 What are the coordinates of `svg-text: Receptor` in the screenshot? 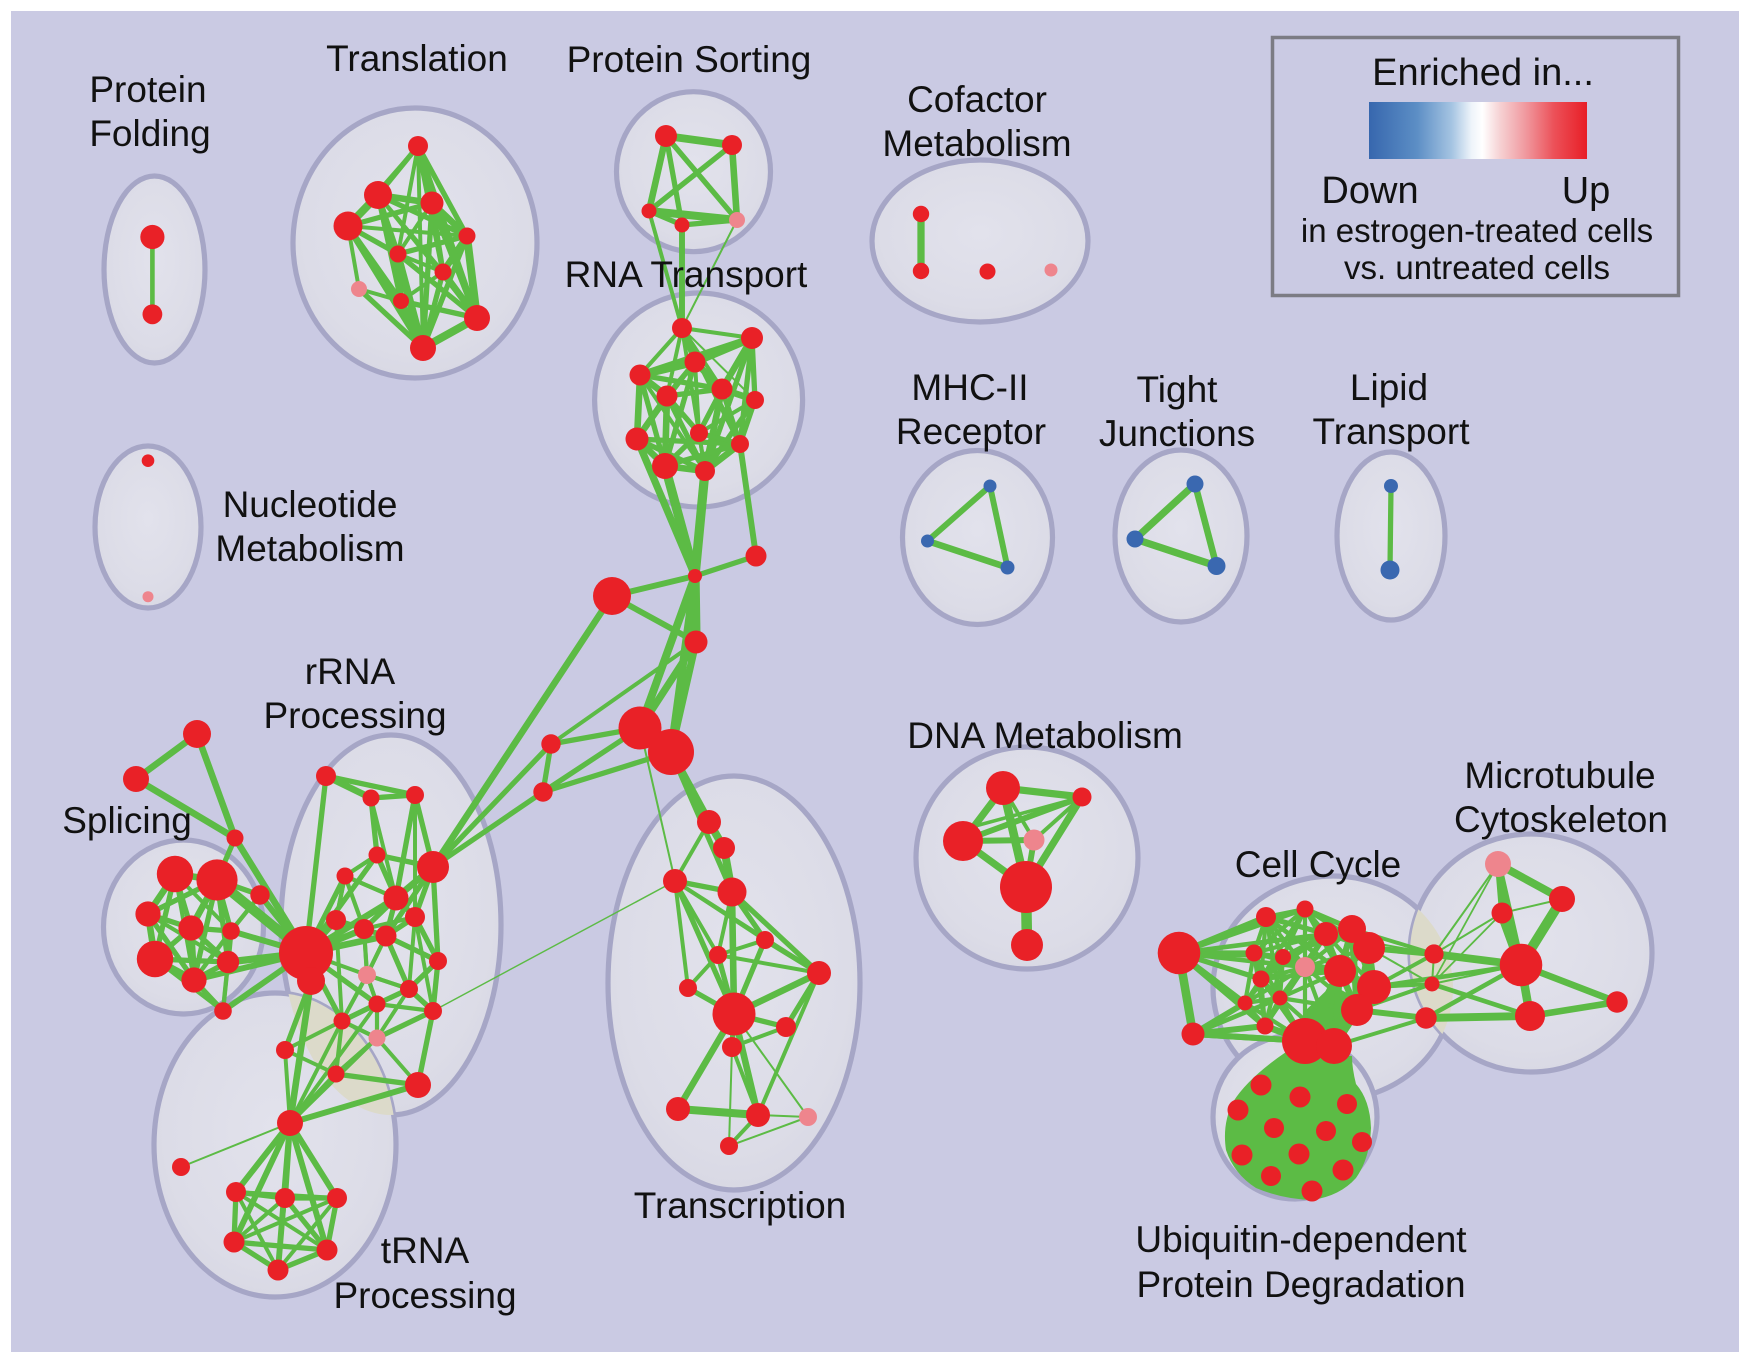 It's located at (971, 431).